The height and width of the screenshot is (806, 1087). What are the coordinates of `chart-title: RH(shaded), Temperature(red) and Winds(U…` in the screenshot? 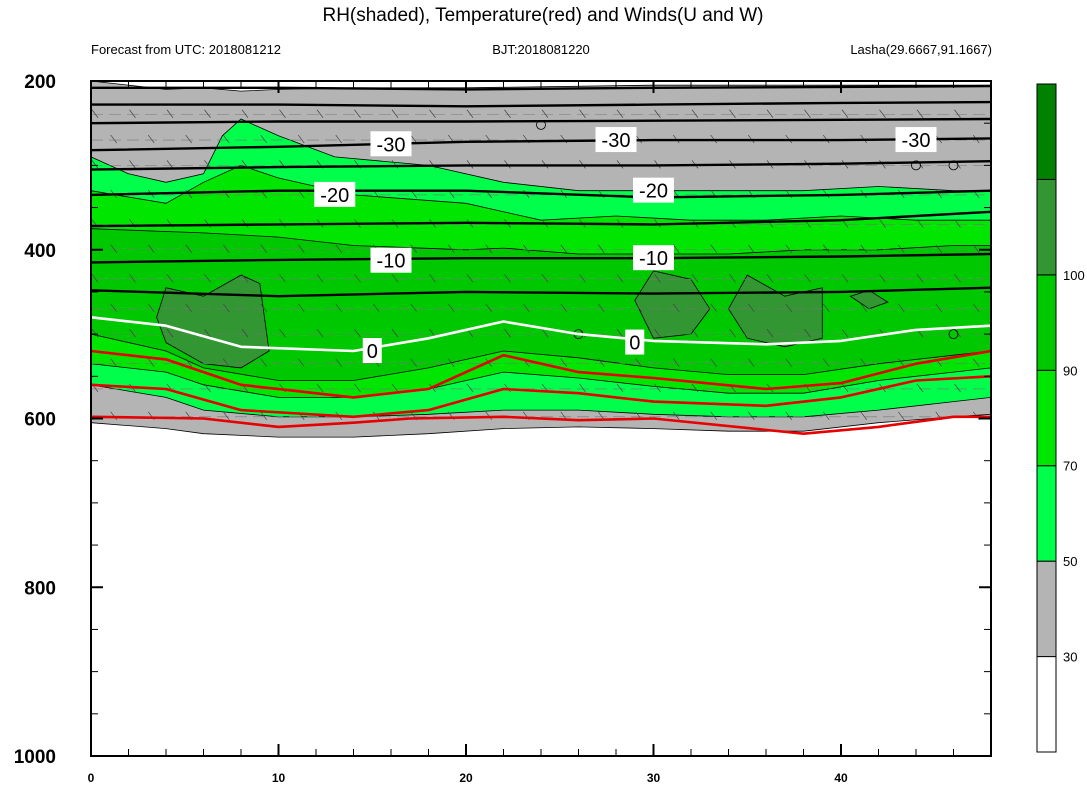 It's located at (542, 15).